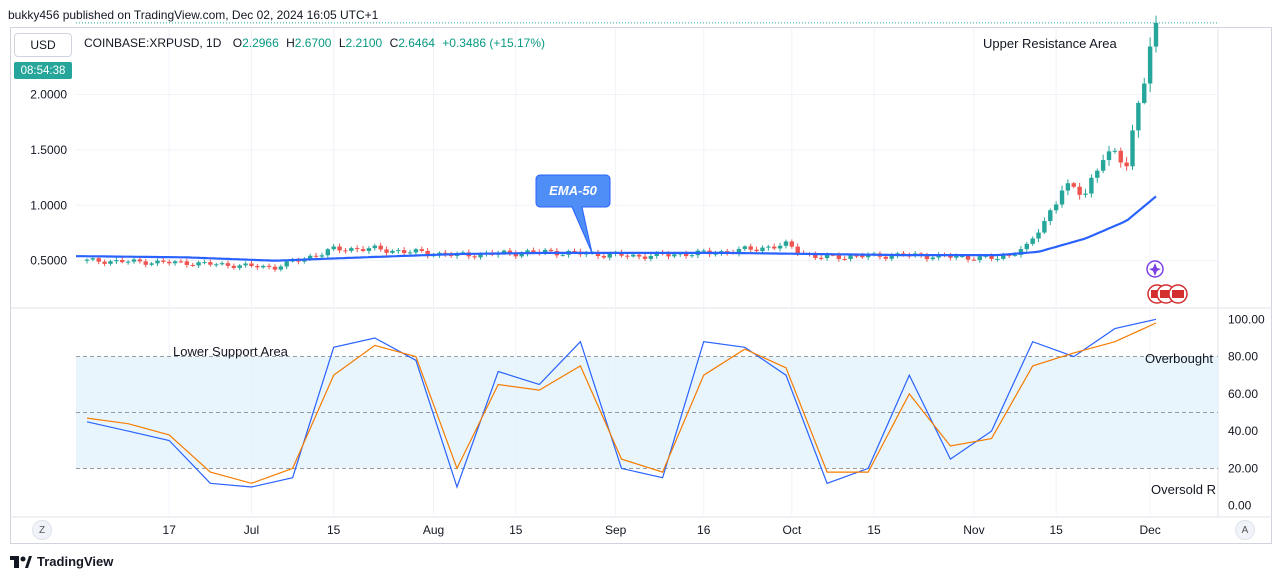 The height and width of the screenshot is (579, 1281). Describe the element at coordinates (48, 261) in the screenshot. I see `price-tick-label: 0.5000` at that location.